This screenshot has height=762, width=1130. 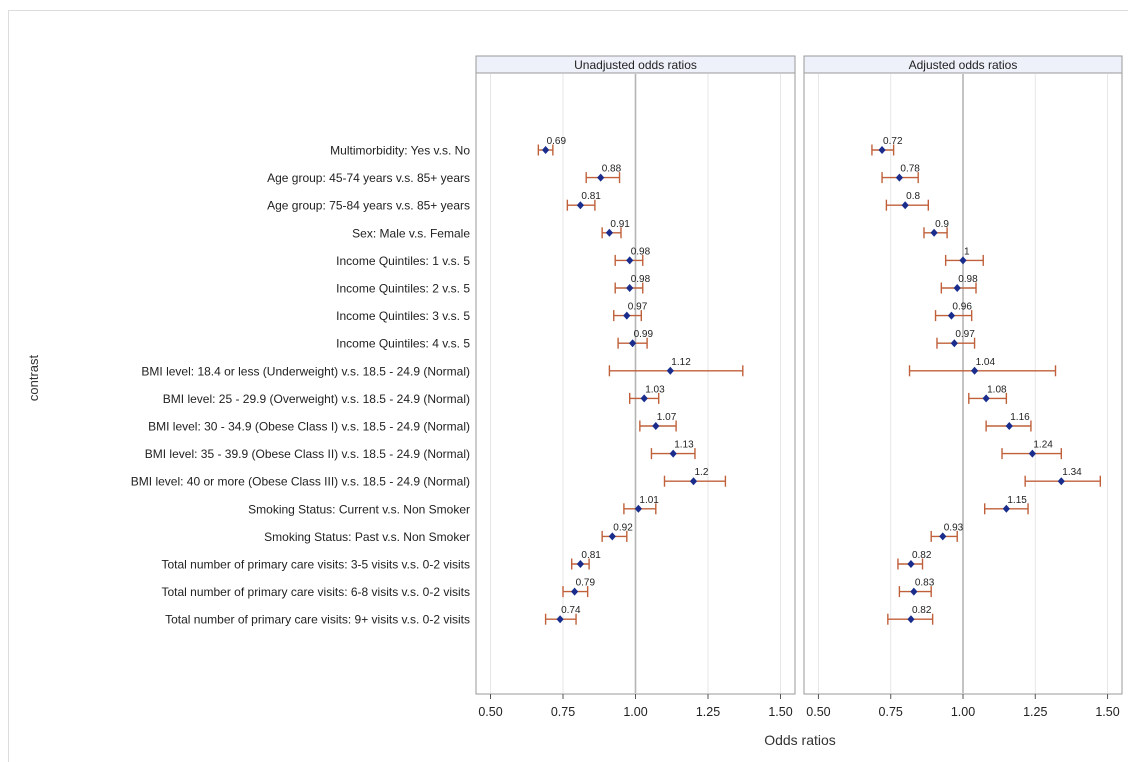 What do you see at coordinates (891, 712) in the screenshot?
I see `adjusted-tick-label: 0.75` at bounding box center [891, 712].